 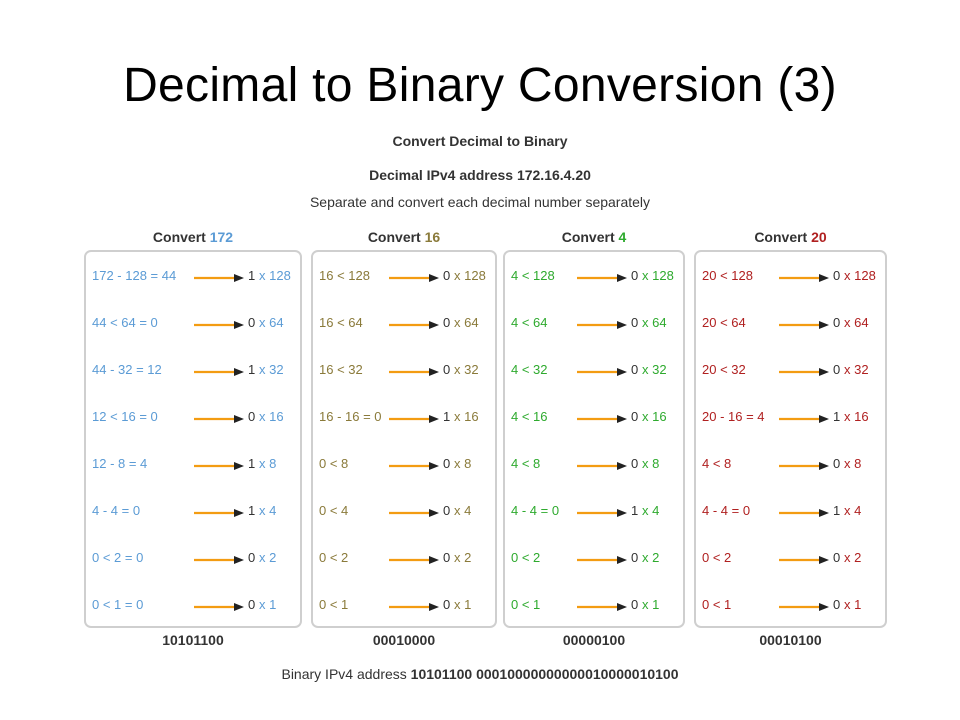 What do you see at coordinates (526, 463) in the screenshot?
I see `step-expression: 4 < 8` at bounding box center [526, 463].